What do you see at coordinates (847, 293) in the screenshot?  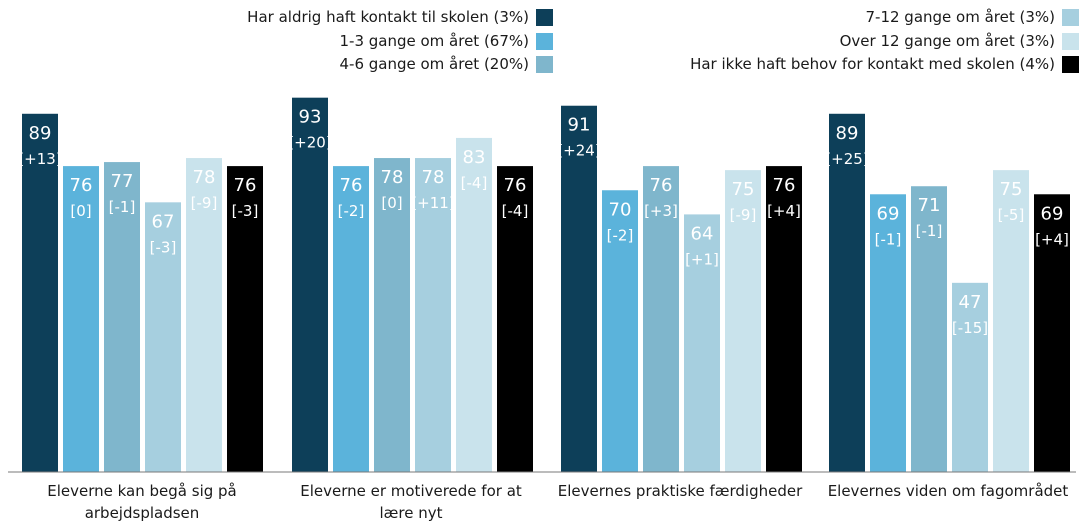 I see `bar-s0-c3` at bounding box center [847, 293].